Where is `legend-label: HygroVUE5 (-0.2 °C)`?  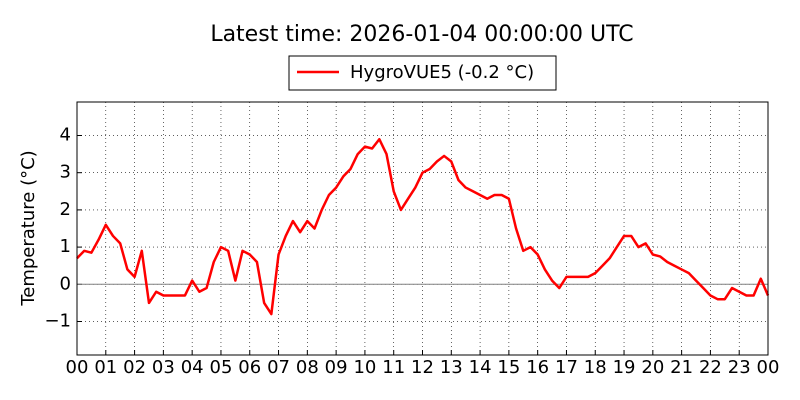
legend-label: HygroVUE5 (-0.2 °C) is located at coordinates (442, 72).